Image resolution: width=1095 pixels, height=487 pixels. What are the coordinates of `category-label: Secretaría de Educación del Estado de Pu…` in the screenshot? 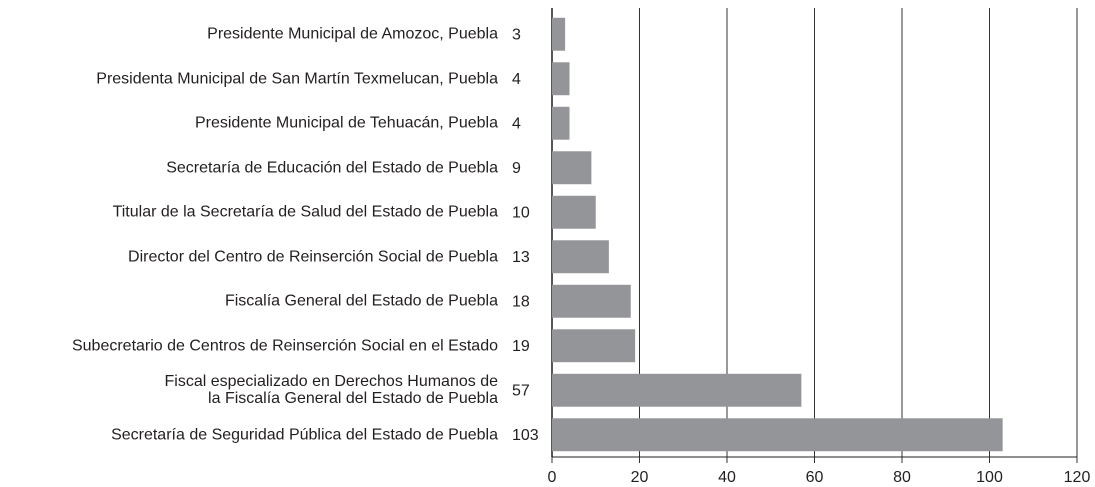 It's located at (332, 168).